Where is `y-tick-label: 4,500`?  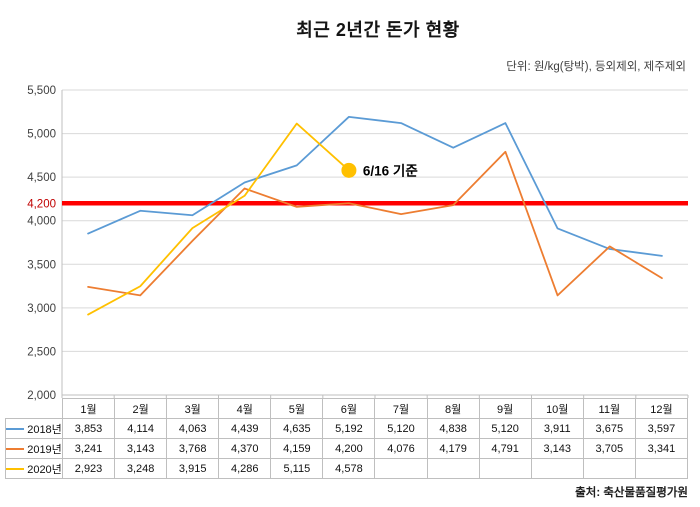 y-tick-label: 4,500 is located at coordinates (41, 178).